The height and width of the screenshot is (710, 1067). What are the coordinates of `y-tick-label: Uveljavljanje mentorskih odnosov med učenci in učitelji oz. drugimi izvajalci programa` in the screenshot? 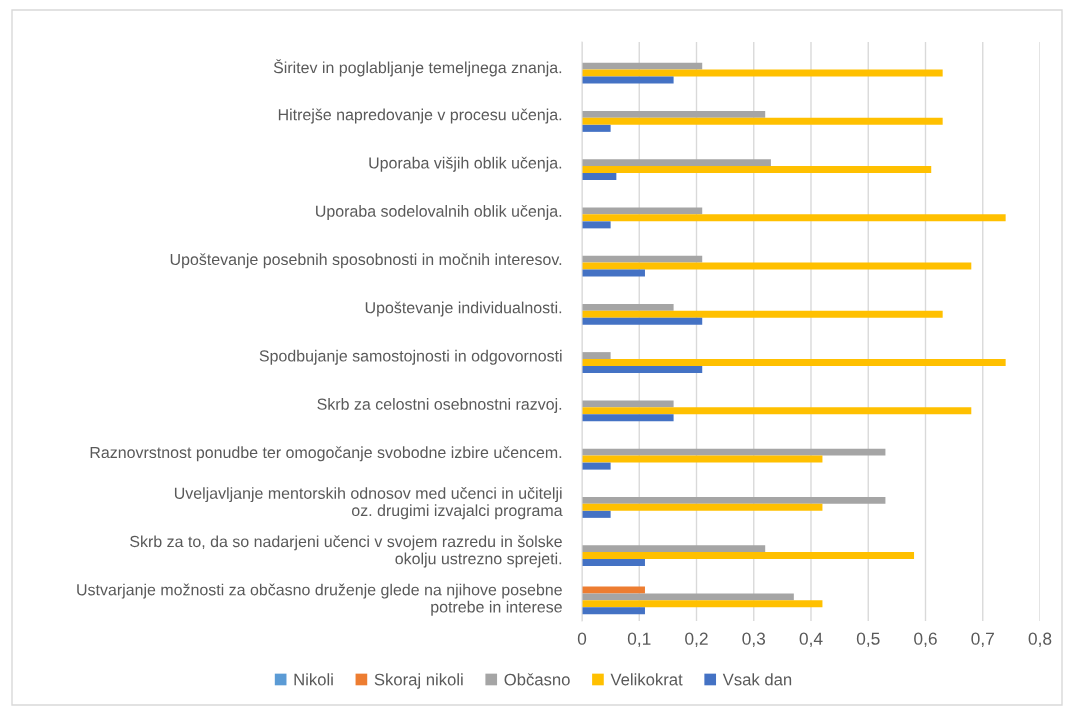 It's located at (368, 503).